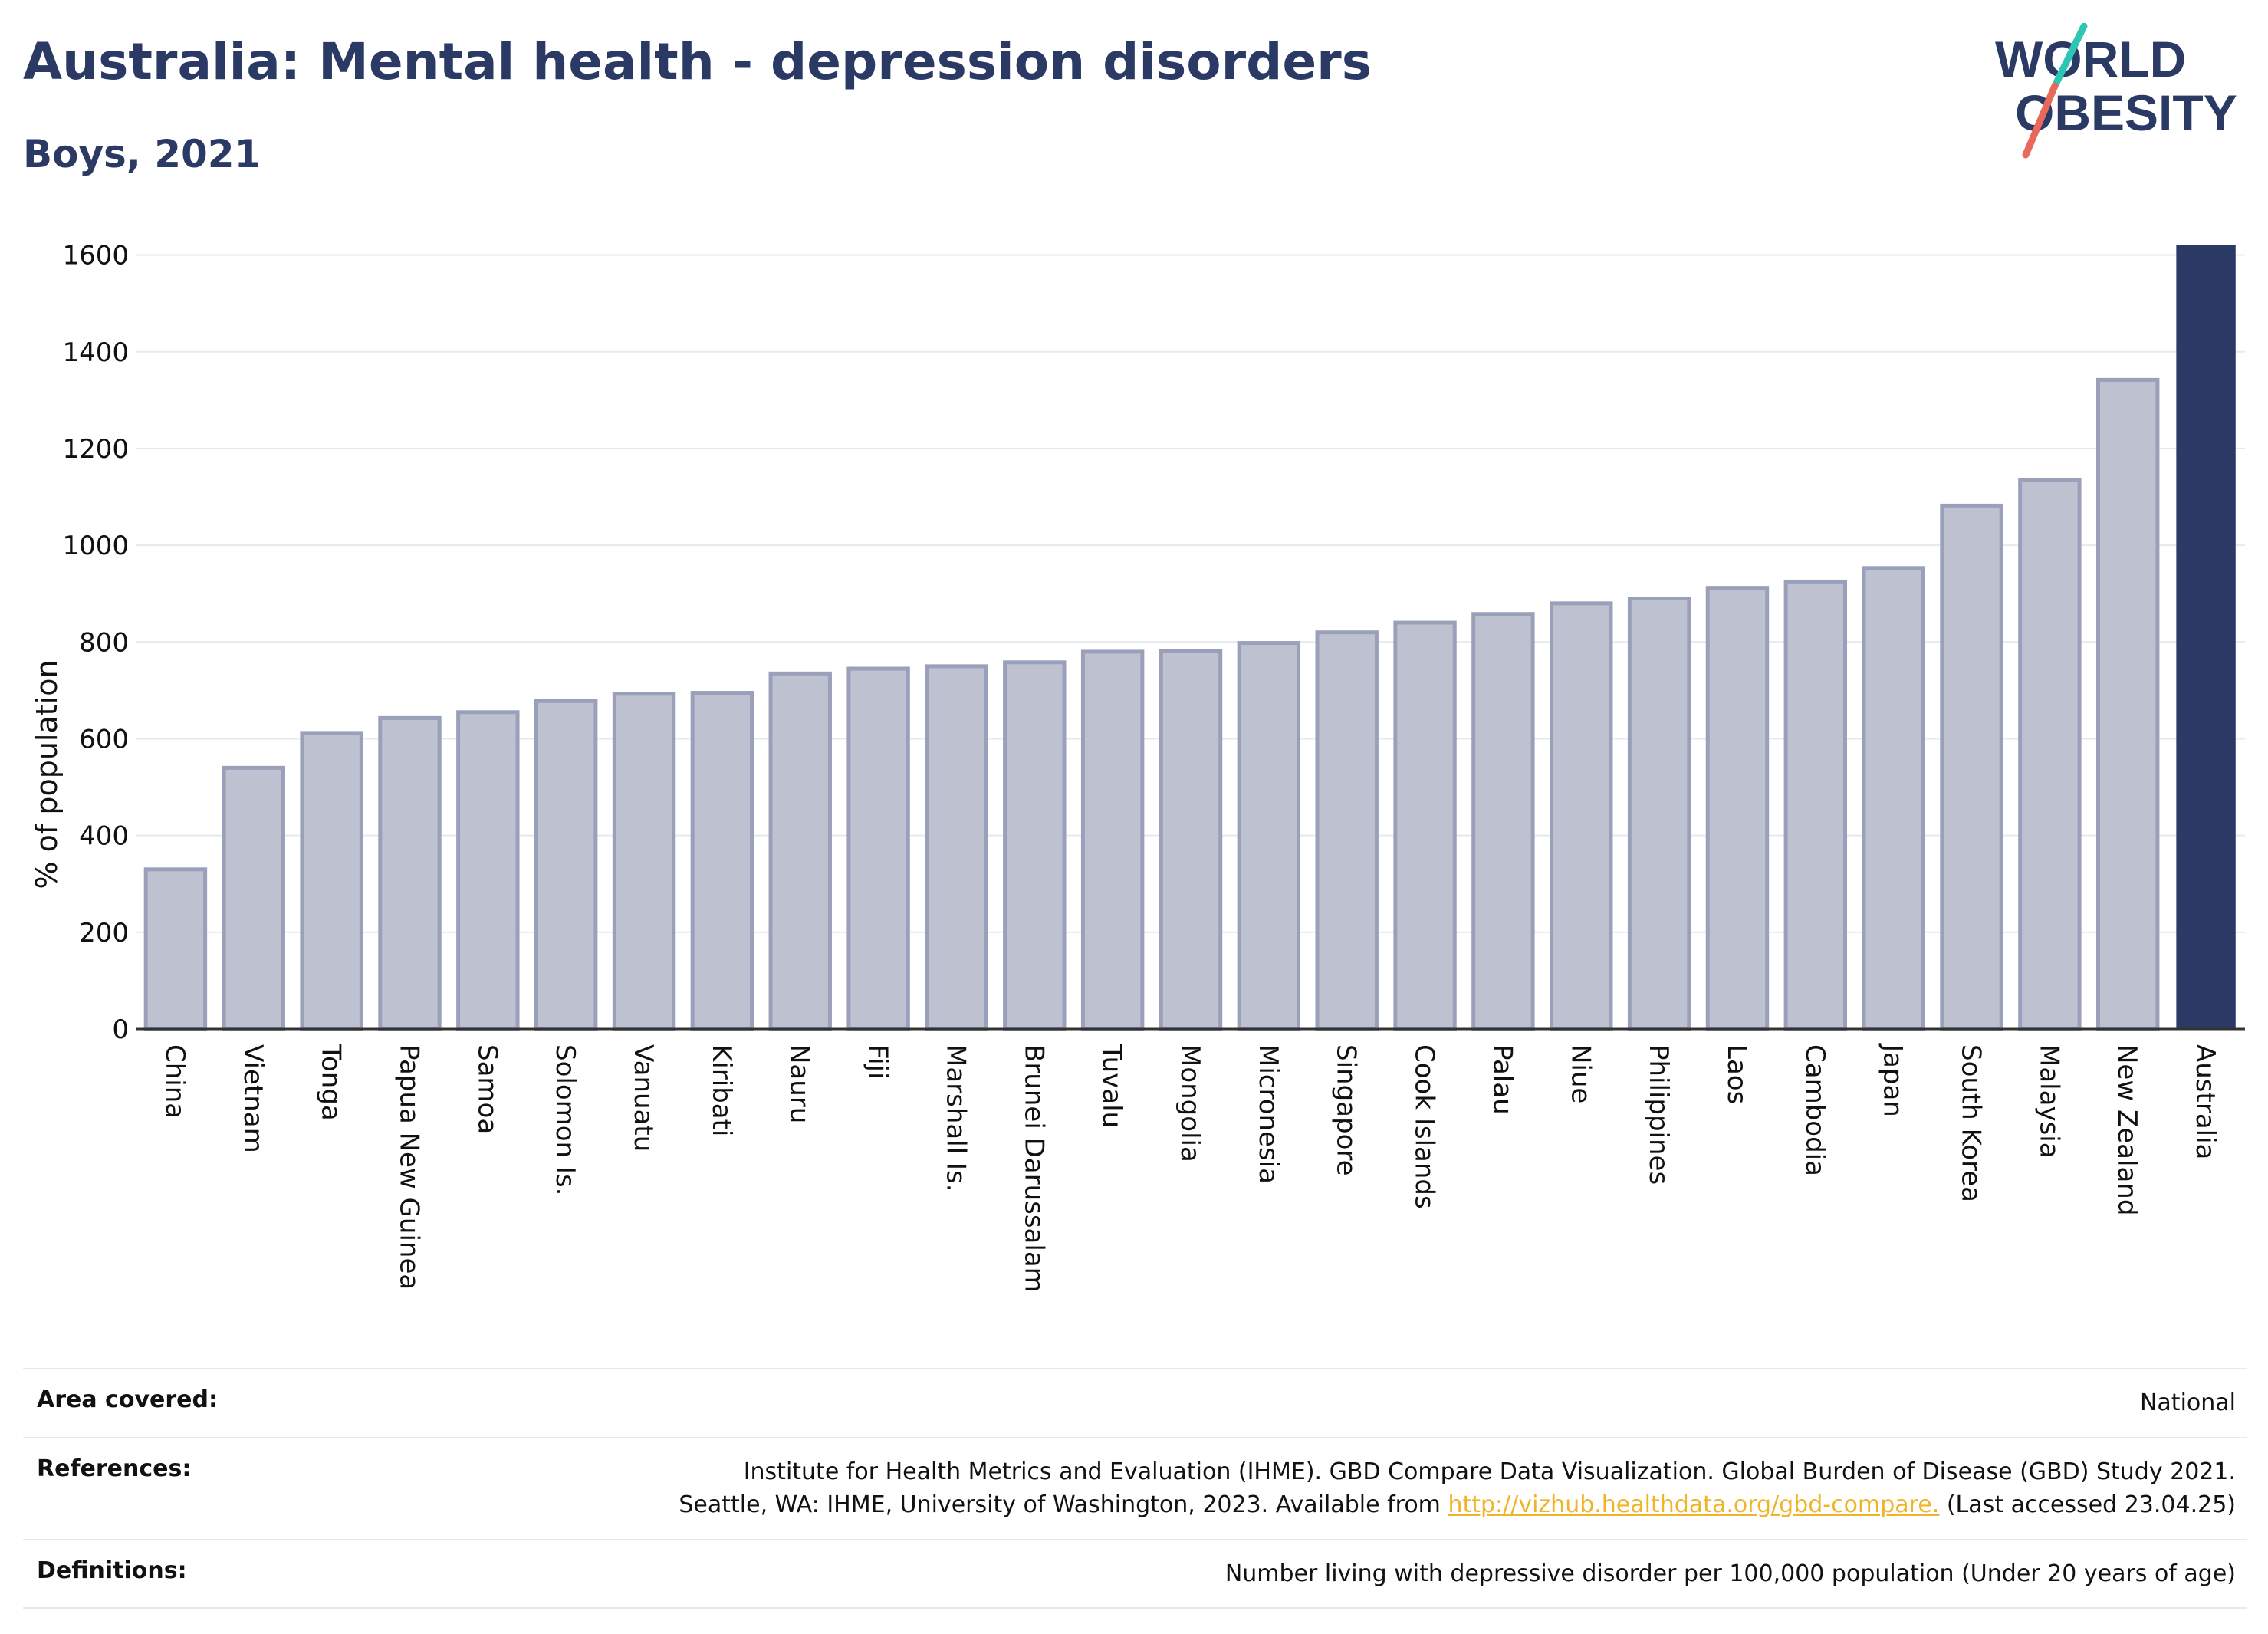  What do you see at coordinates (721, 1090) in the screenshot?
I see `x-tick-label: Kiribati` at bounding box center [721, 1090].